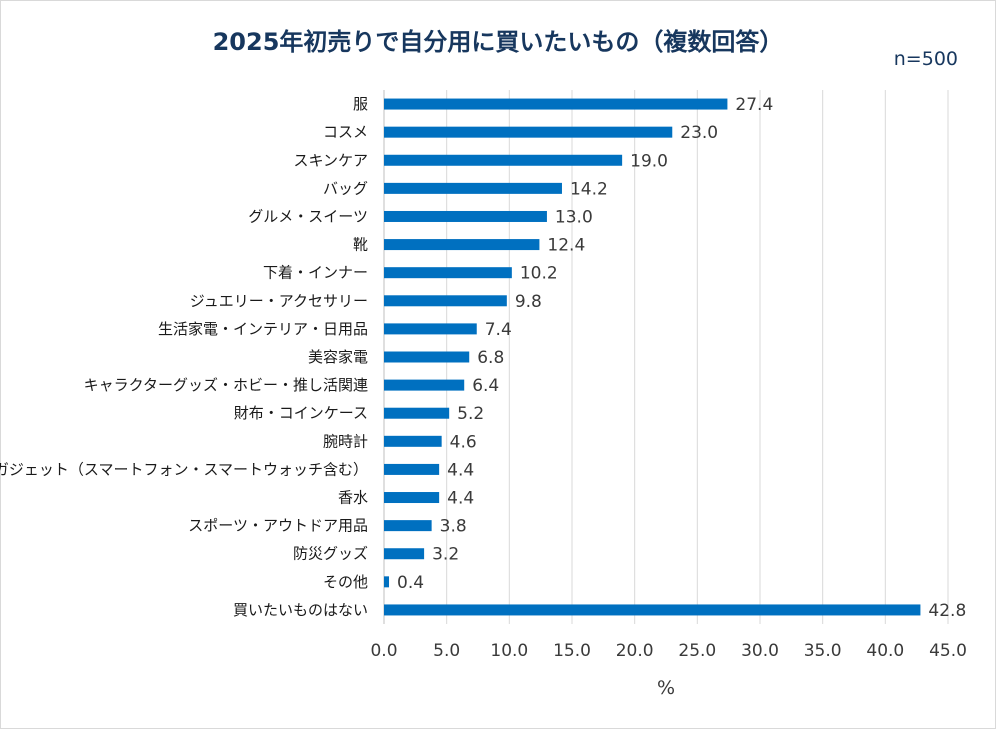 The image size is (996, 729). What do you see at coordinates (498, 42) in the screenshot?
I see `chart-title: 2025年初売りで自分用に買いたいもの（複数回答）` at bounding box center [498, 42].